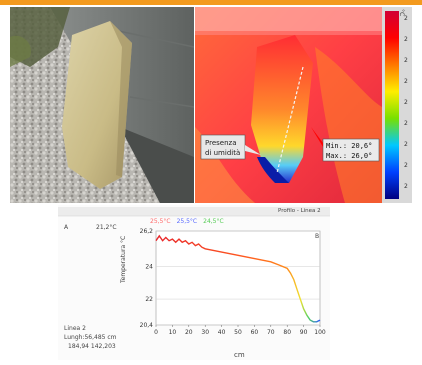 The height and width of the screenshot is (365, 422). What do you see at coordinates (75, 328) in the screenshot?
I see `line-info-name: Linea 2` at bounding box center [75, 328].